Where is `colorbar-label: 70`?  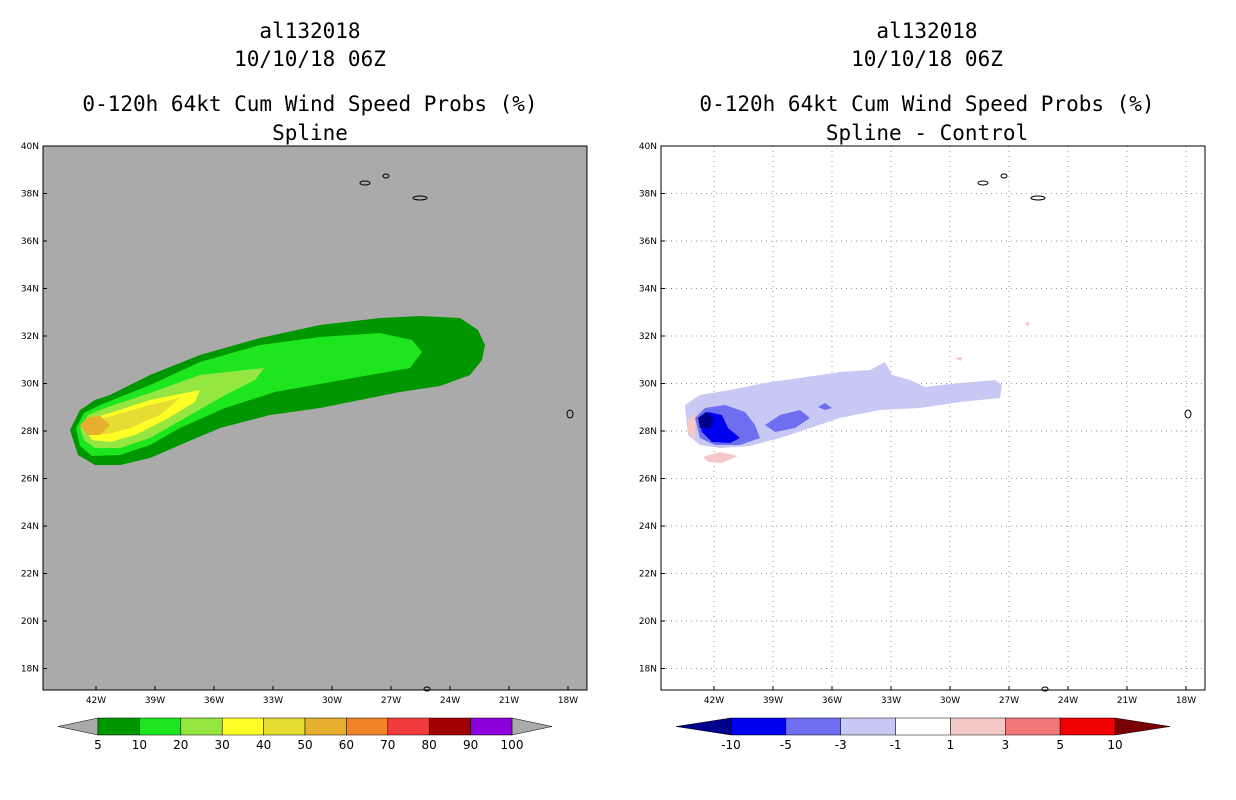 colorbar-label: 70 is located at coordinates (387, 745).